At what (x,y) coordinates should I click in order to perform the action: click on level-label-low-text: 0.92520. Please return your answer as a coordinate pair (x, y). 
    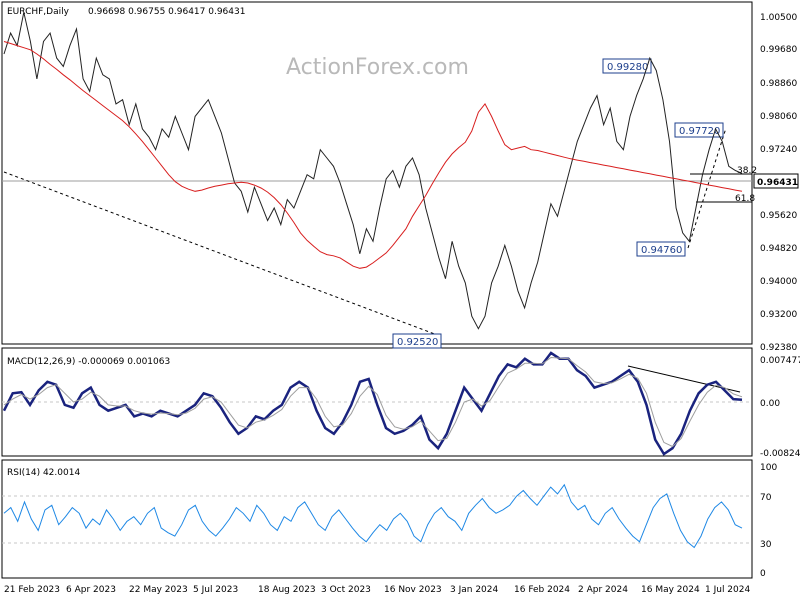
    Looking at the image, I should click on (417, 342).